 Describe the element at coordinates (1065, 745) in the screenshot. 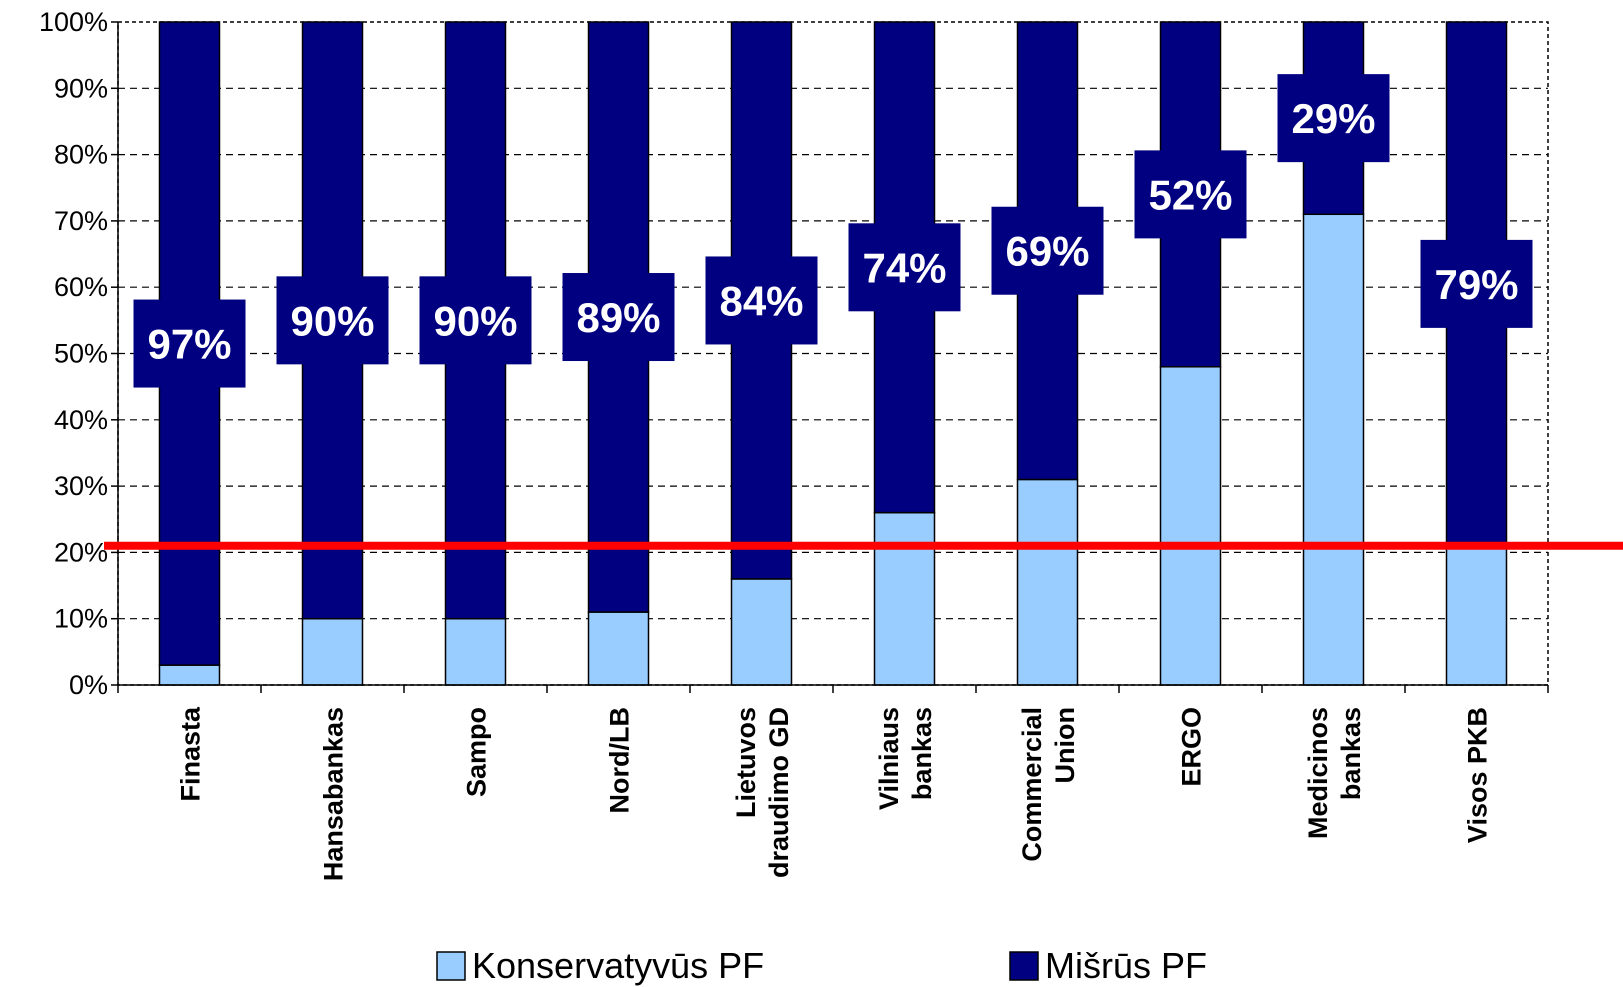

I see `category-label-line: Union` at that location.